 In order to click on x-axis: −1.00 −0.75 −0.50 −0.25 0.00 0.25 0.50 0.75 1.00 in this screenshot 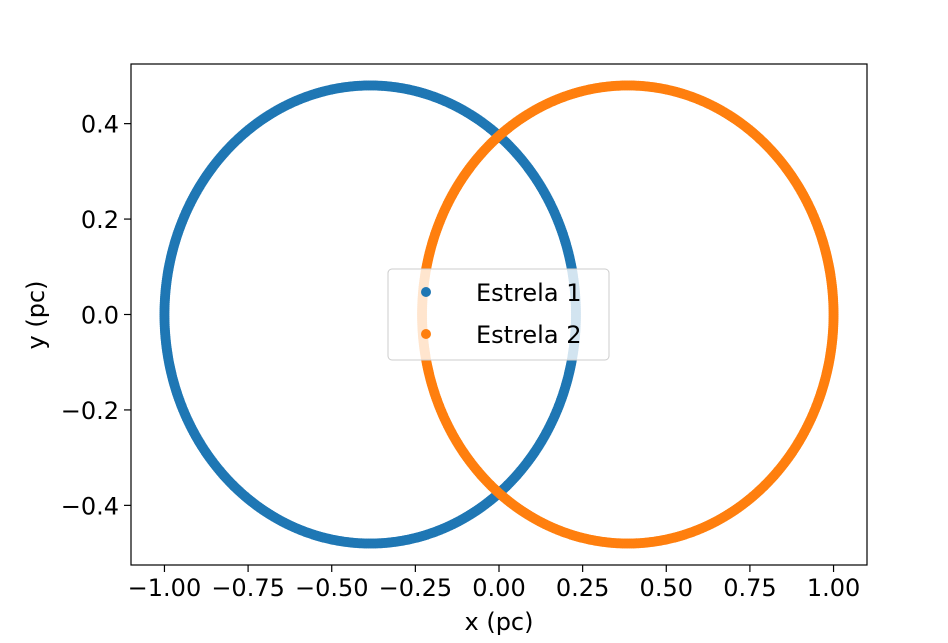, I will do `click(494, 583)`.